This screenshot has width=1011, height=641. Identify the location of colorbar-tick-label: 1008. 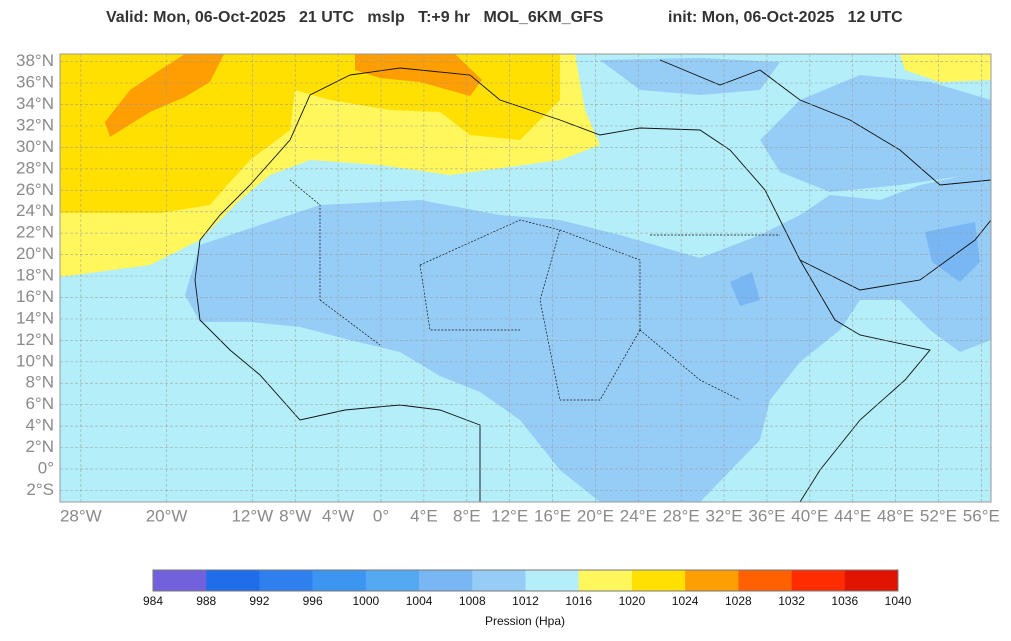
(472, 601).